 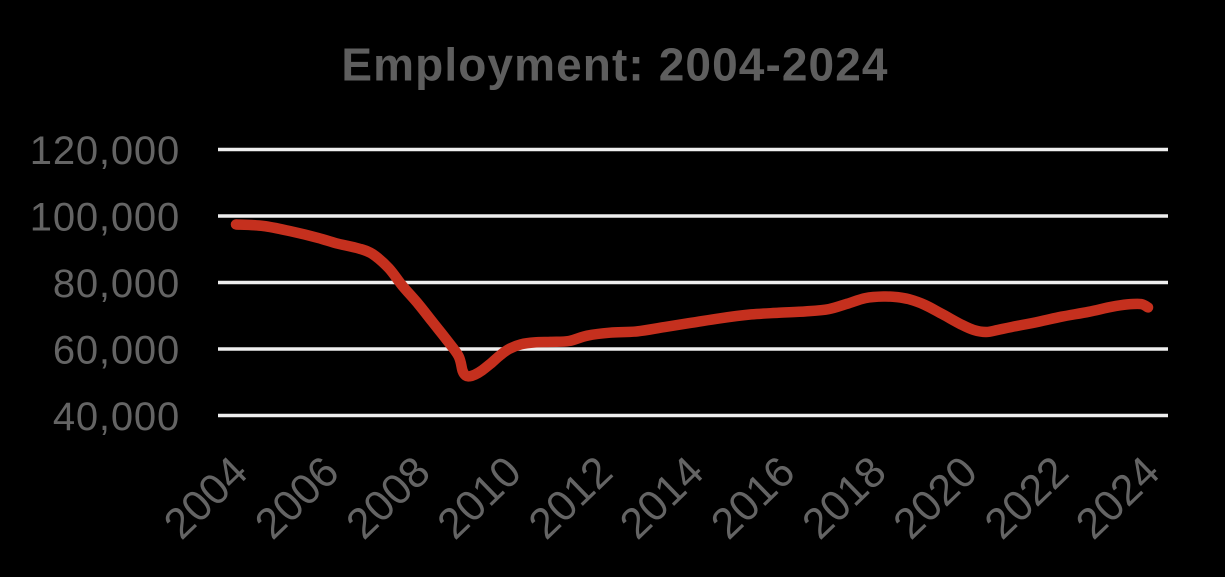 What do you see at coordinates (116, 284) in the screenshot?
I see `svg-text: 80,000` at bounding box center [116, 284].